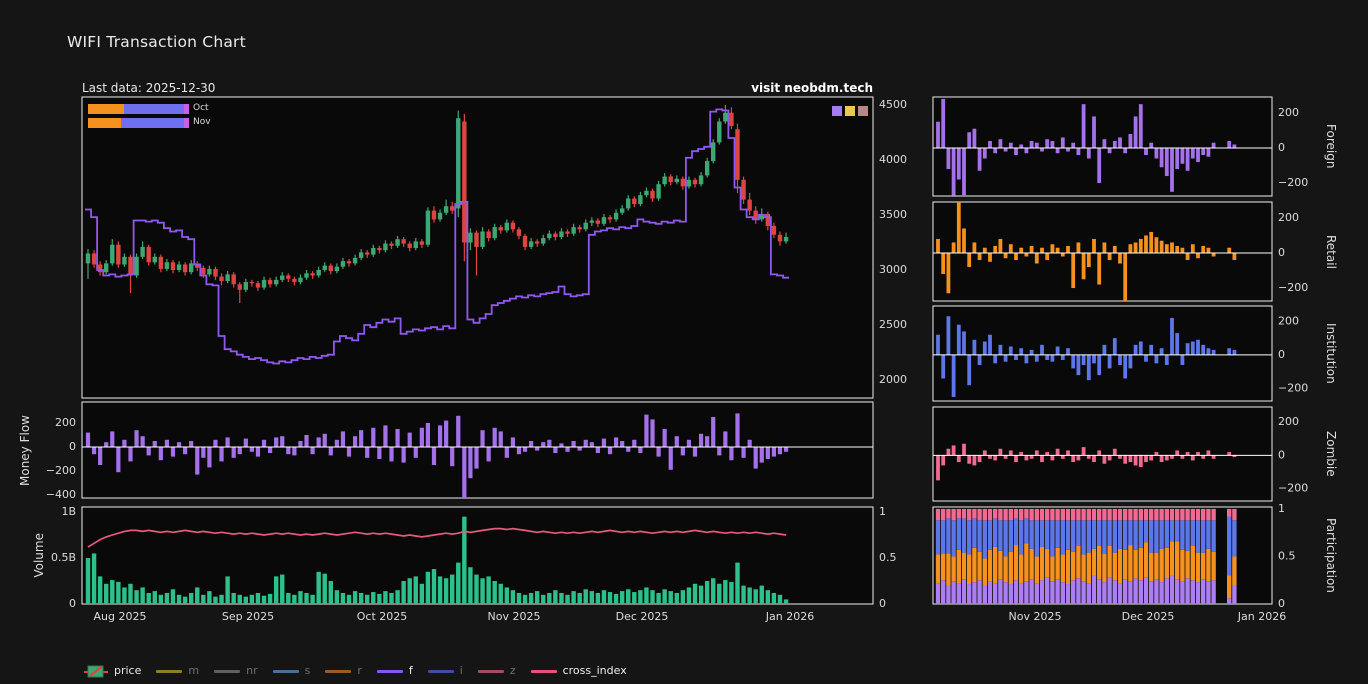 The height and width of the screenshot is (684, 1368). I want to click on money-flow-axis-title: Money Flow, so click(25, 450).